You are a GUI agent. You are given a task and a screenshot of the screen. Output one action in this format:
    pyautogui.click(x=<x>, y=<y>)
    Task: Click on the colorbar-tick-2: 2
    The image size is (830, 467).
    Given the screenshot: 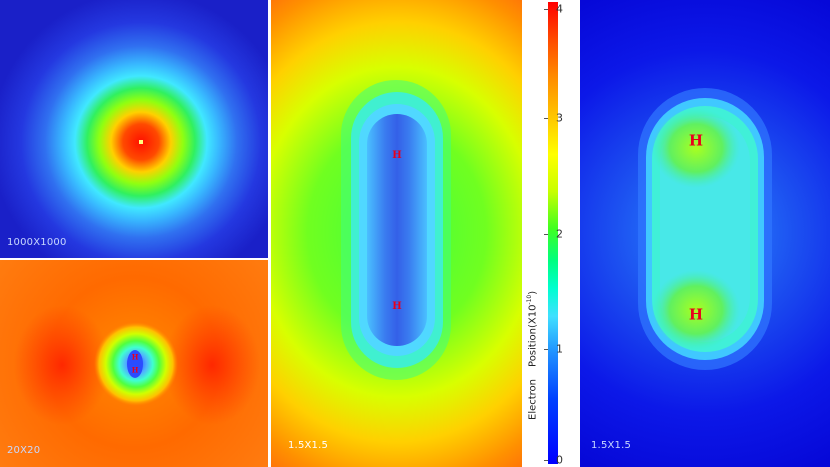 What is the action you would take?
    pyautogui.click(x=559, y=234)
    